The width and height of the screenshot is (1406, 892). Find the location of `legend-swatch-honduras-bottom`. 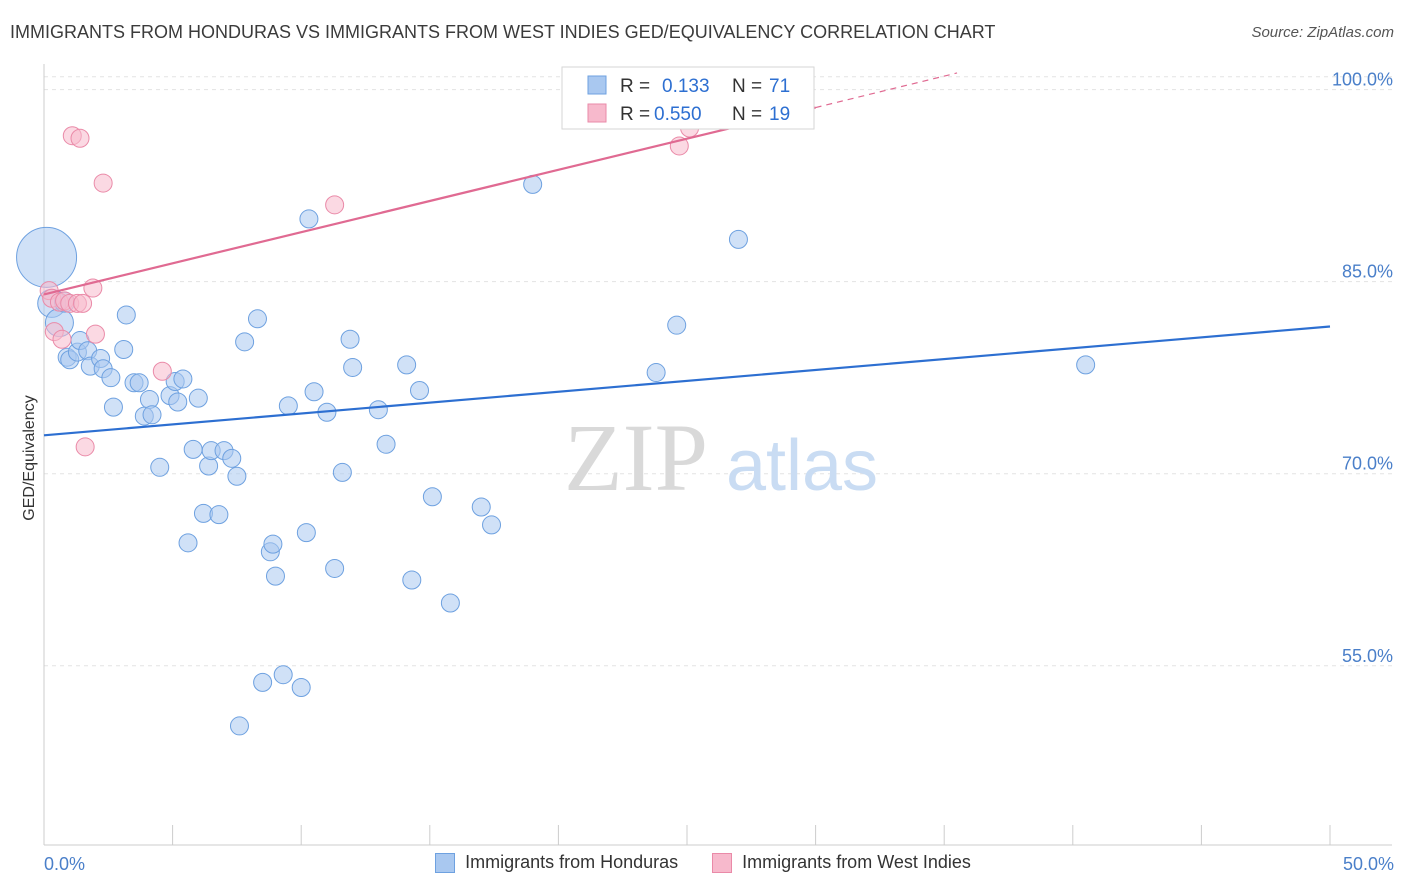

legend-swatch-honduras-bottom is located at coordinates (445, 862).